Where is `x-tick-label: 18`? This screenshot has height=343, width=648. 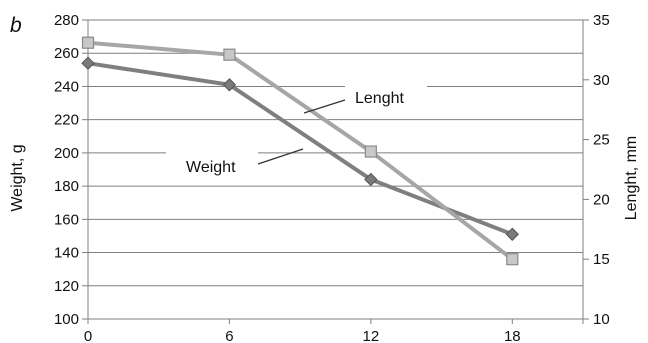 x-tick-label: 18 is located at coordinates (512, 335).